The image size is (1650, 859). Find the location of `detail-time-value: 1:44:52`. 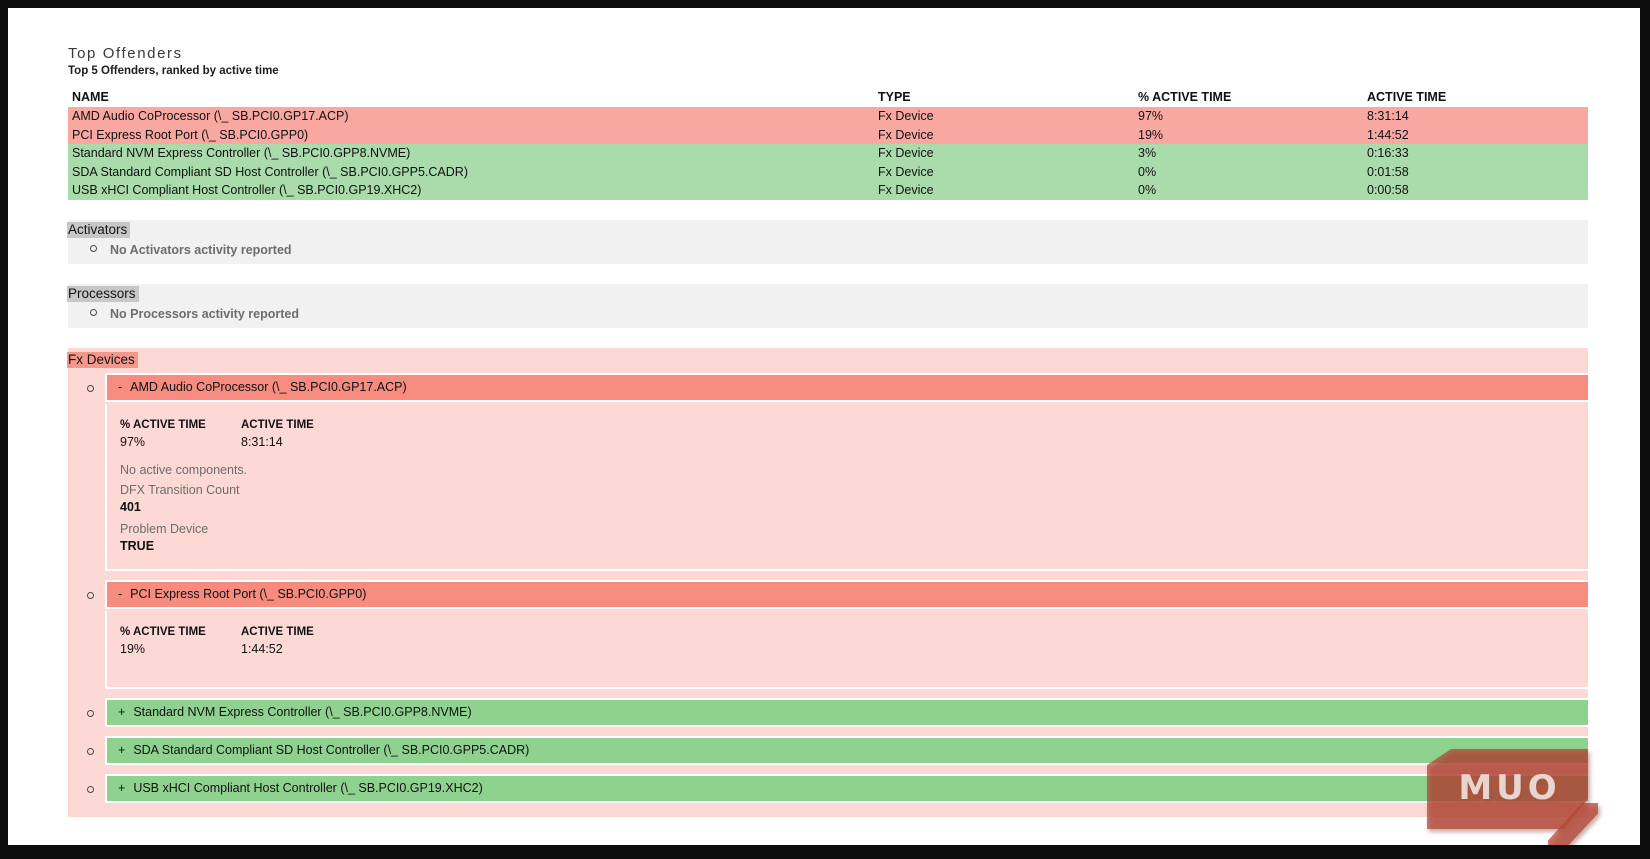

detail-time-value: 1:44:52 is located at coordinates (262, 648).